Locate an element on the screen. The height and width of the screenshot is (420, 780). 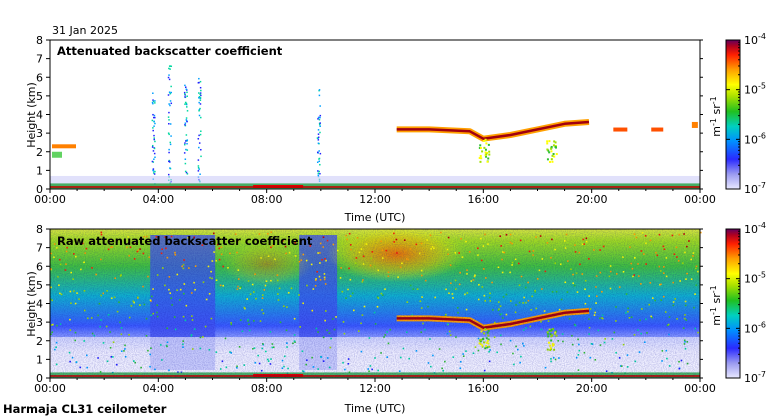
colorbar-unit-label: m-1 sr-1 is located at coordinates (716, 305).